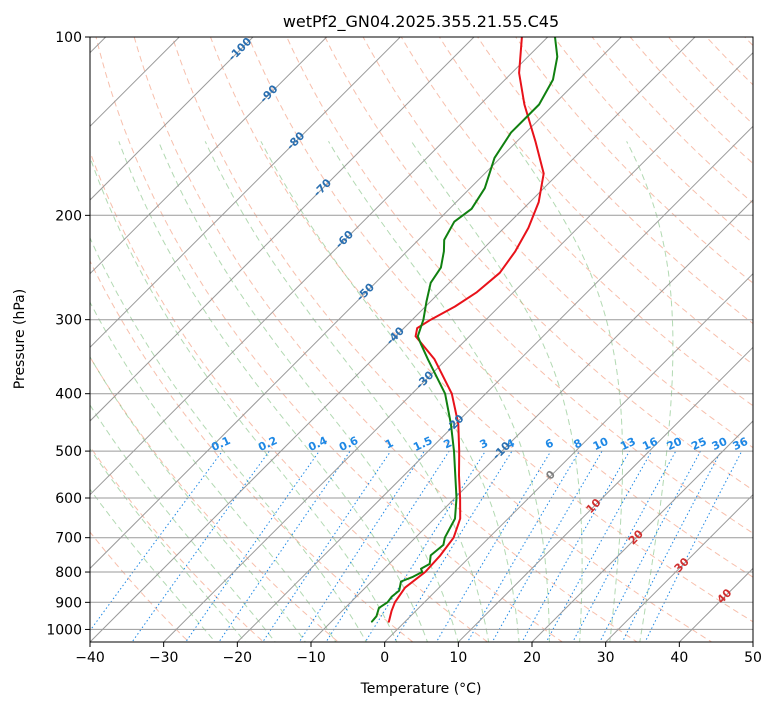 The height and width of the screenshot is (708, 775). I want to click on y-axis: 100 200 300 400 500 600 700 800 900 1000, so click(68, 334).